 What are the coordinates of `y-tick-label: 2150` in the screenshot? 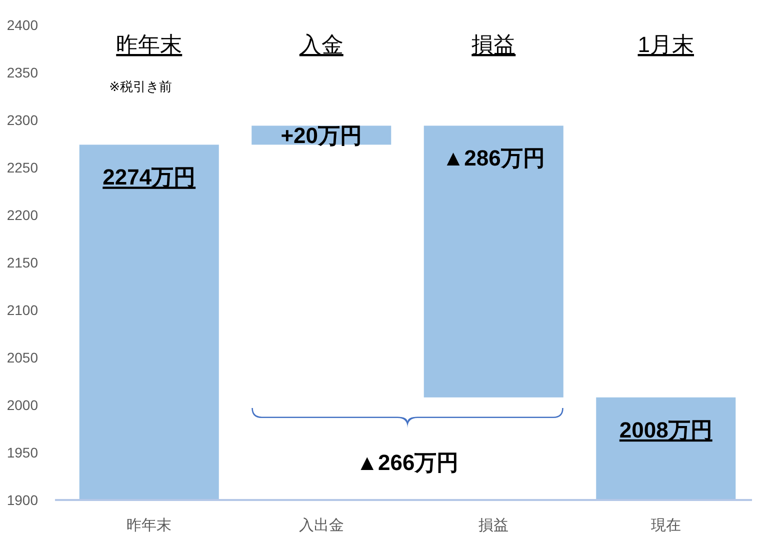 It's located at (22, 262).